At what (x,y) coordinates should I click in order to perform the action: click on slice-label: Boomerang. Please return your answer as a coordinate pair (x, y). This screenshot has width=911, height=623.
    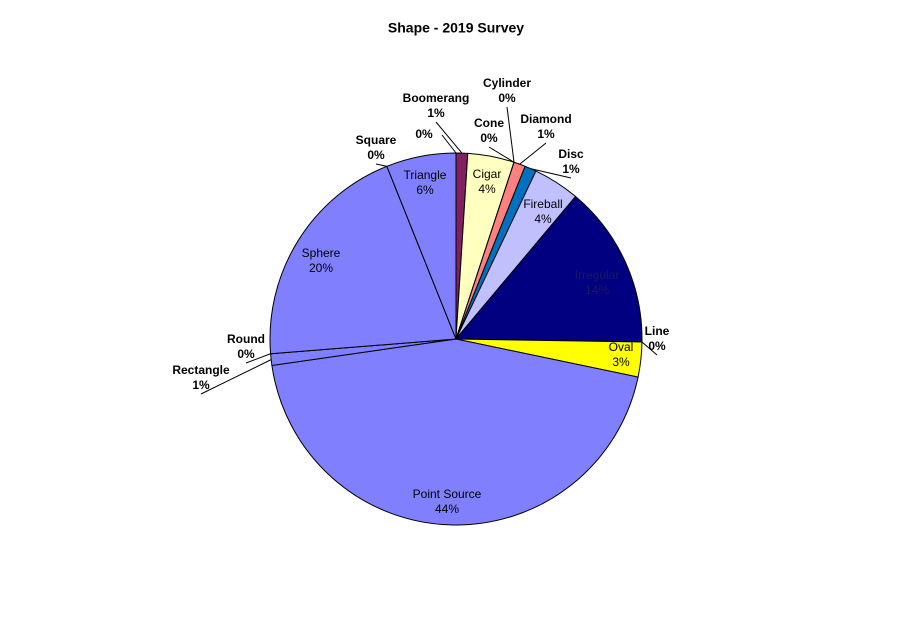
    Looking at the image, I should click on (436, 98).